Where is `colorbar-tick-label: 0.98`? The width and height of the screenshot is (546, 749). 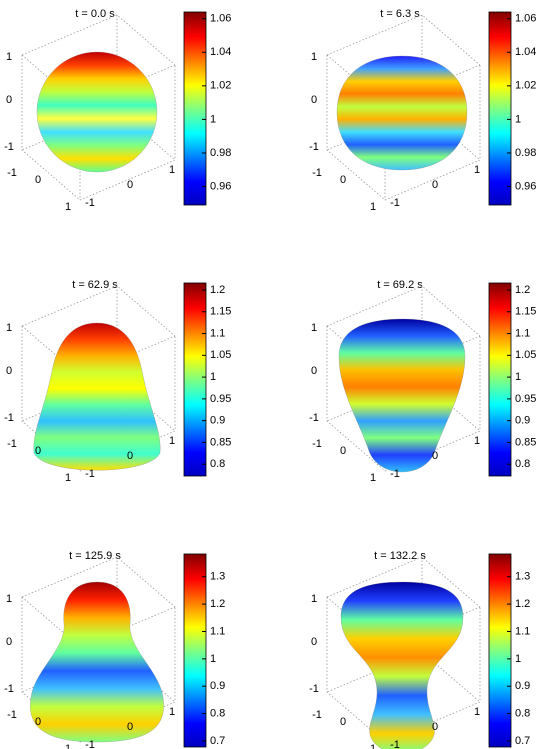
colorbar-tick-label: 0.98 is located at coordinates (525, 153).